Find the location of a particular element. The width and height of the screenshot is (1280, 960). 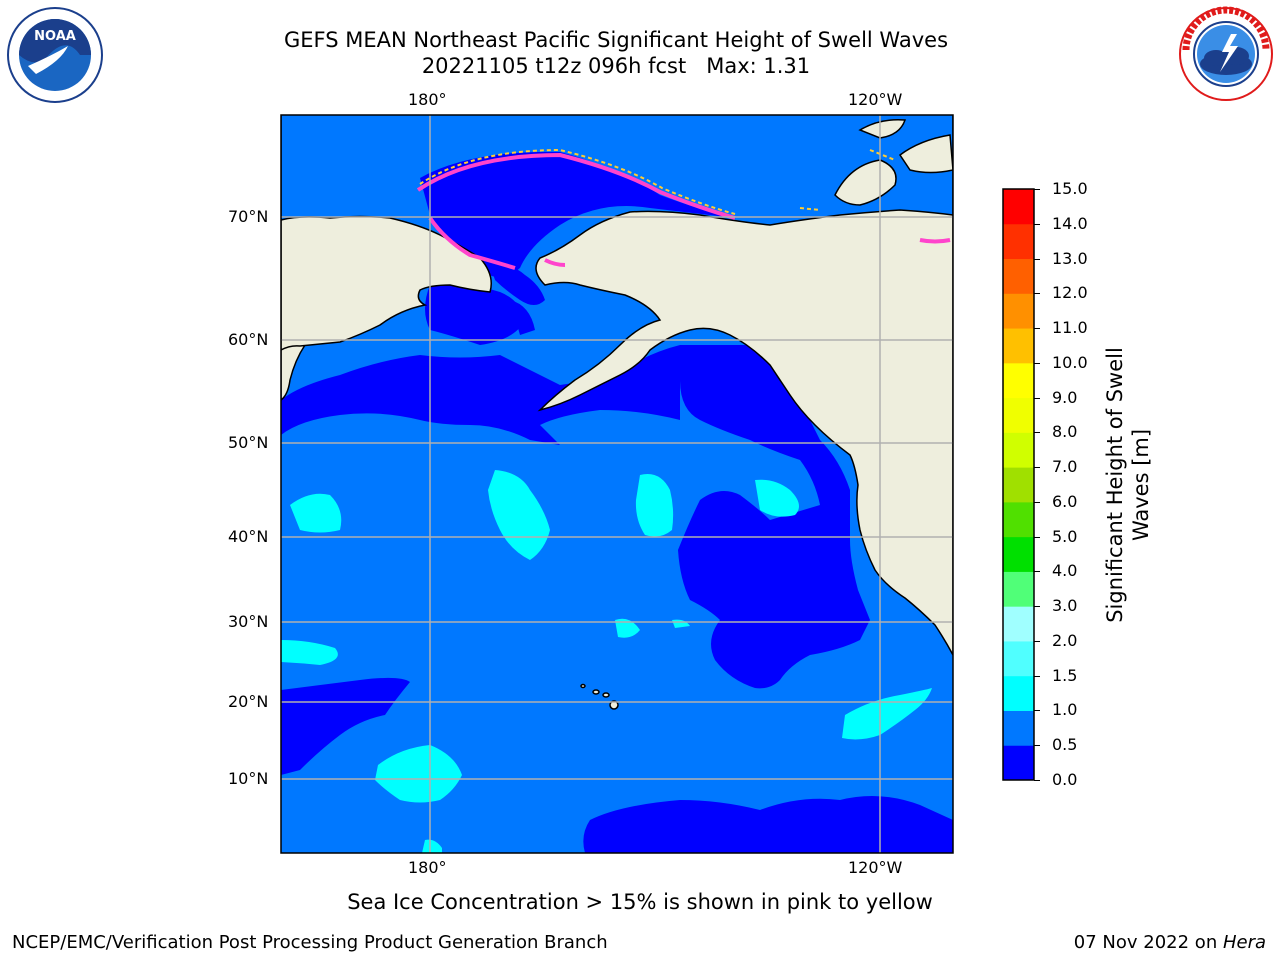

noaa-logo-text: NOAA is located at coordinates (55, 36).